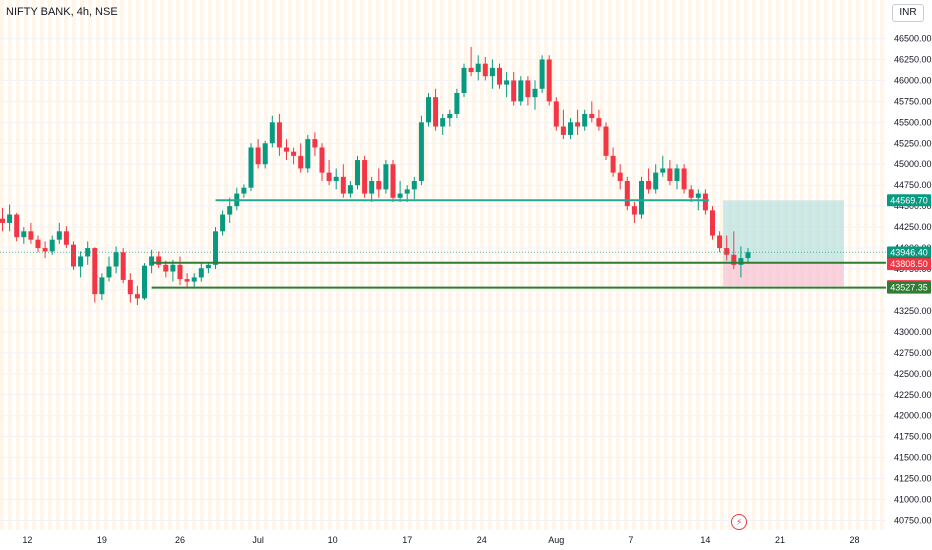 This screenshot has width=932, height=550. Describe the element at coordinates (62, 12) in the screenshot. I see `chart-title: NIFTY BANK, 4h, NSE` at that location.